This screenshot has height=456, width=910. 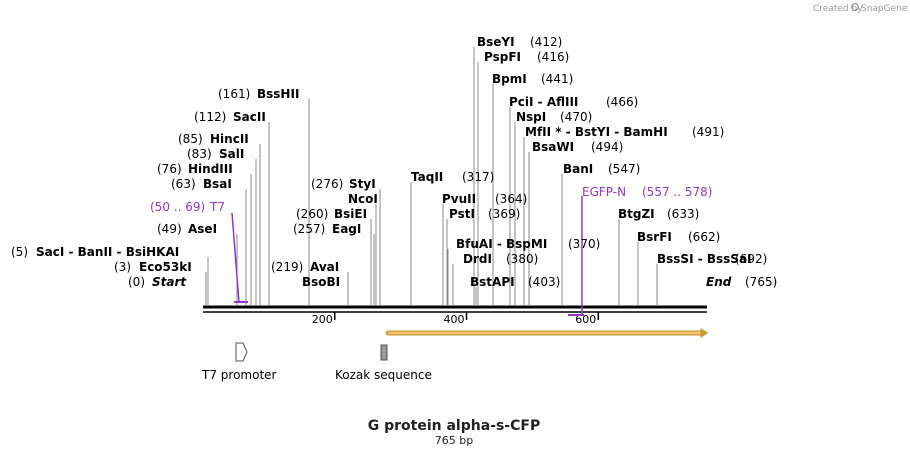 I want to click on site-enzyme-label: HincII, so click(x=229, y=139).